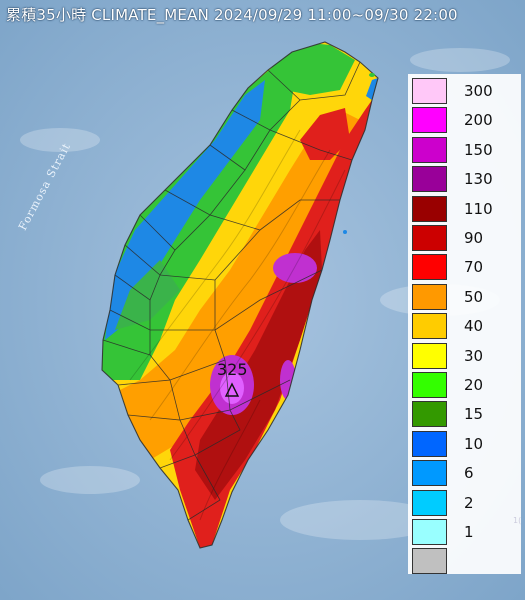 Image resolution: width=525 pixels, height=600 pixels. What do you see at coordinates (474, 355) in the screenshot?
I see `legend-label: 30` at bounding box center [474, 355].